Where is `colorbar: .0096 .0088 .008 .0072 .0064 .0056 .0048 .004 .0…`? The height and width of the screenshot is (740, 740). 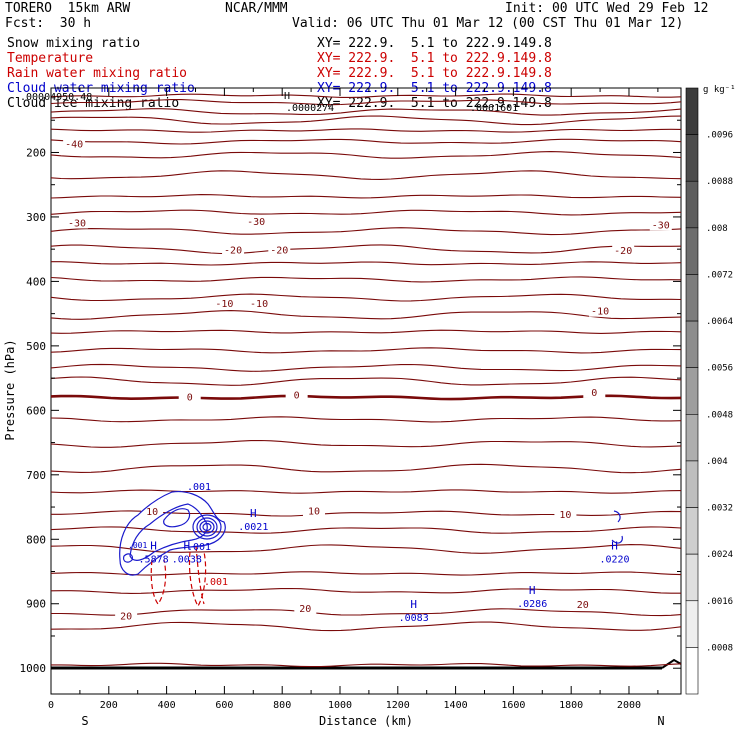
colorbar: .0096 .0088 .008 .0072 .0064 .0056 .0048 .004 .0… is located at coordinates (709, 391).